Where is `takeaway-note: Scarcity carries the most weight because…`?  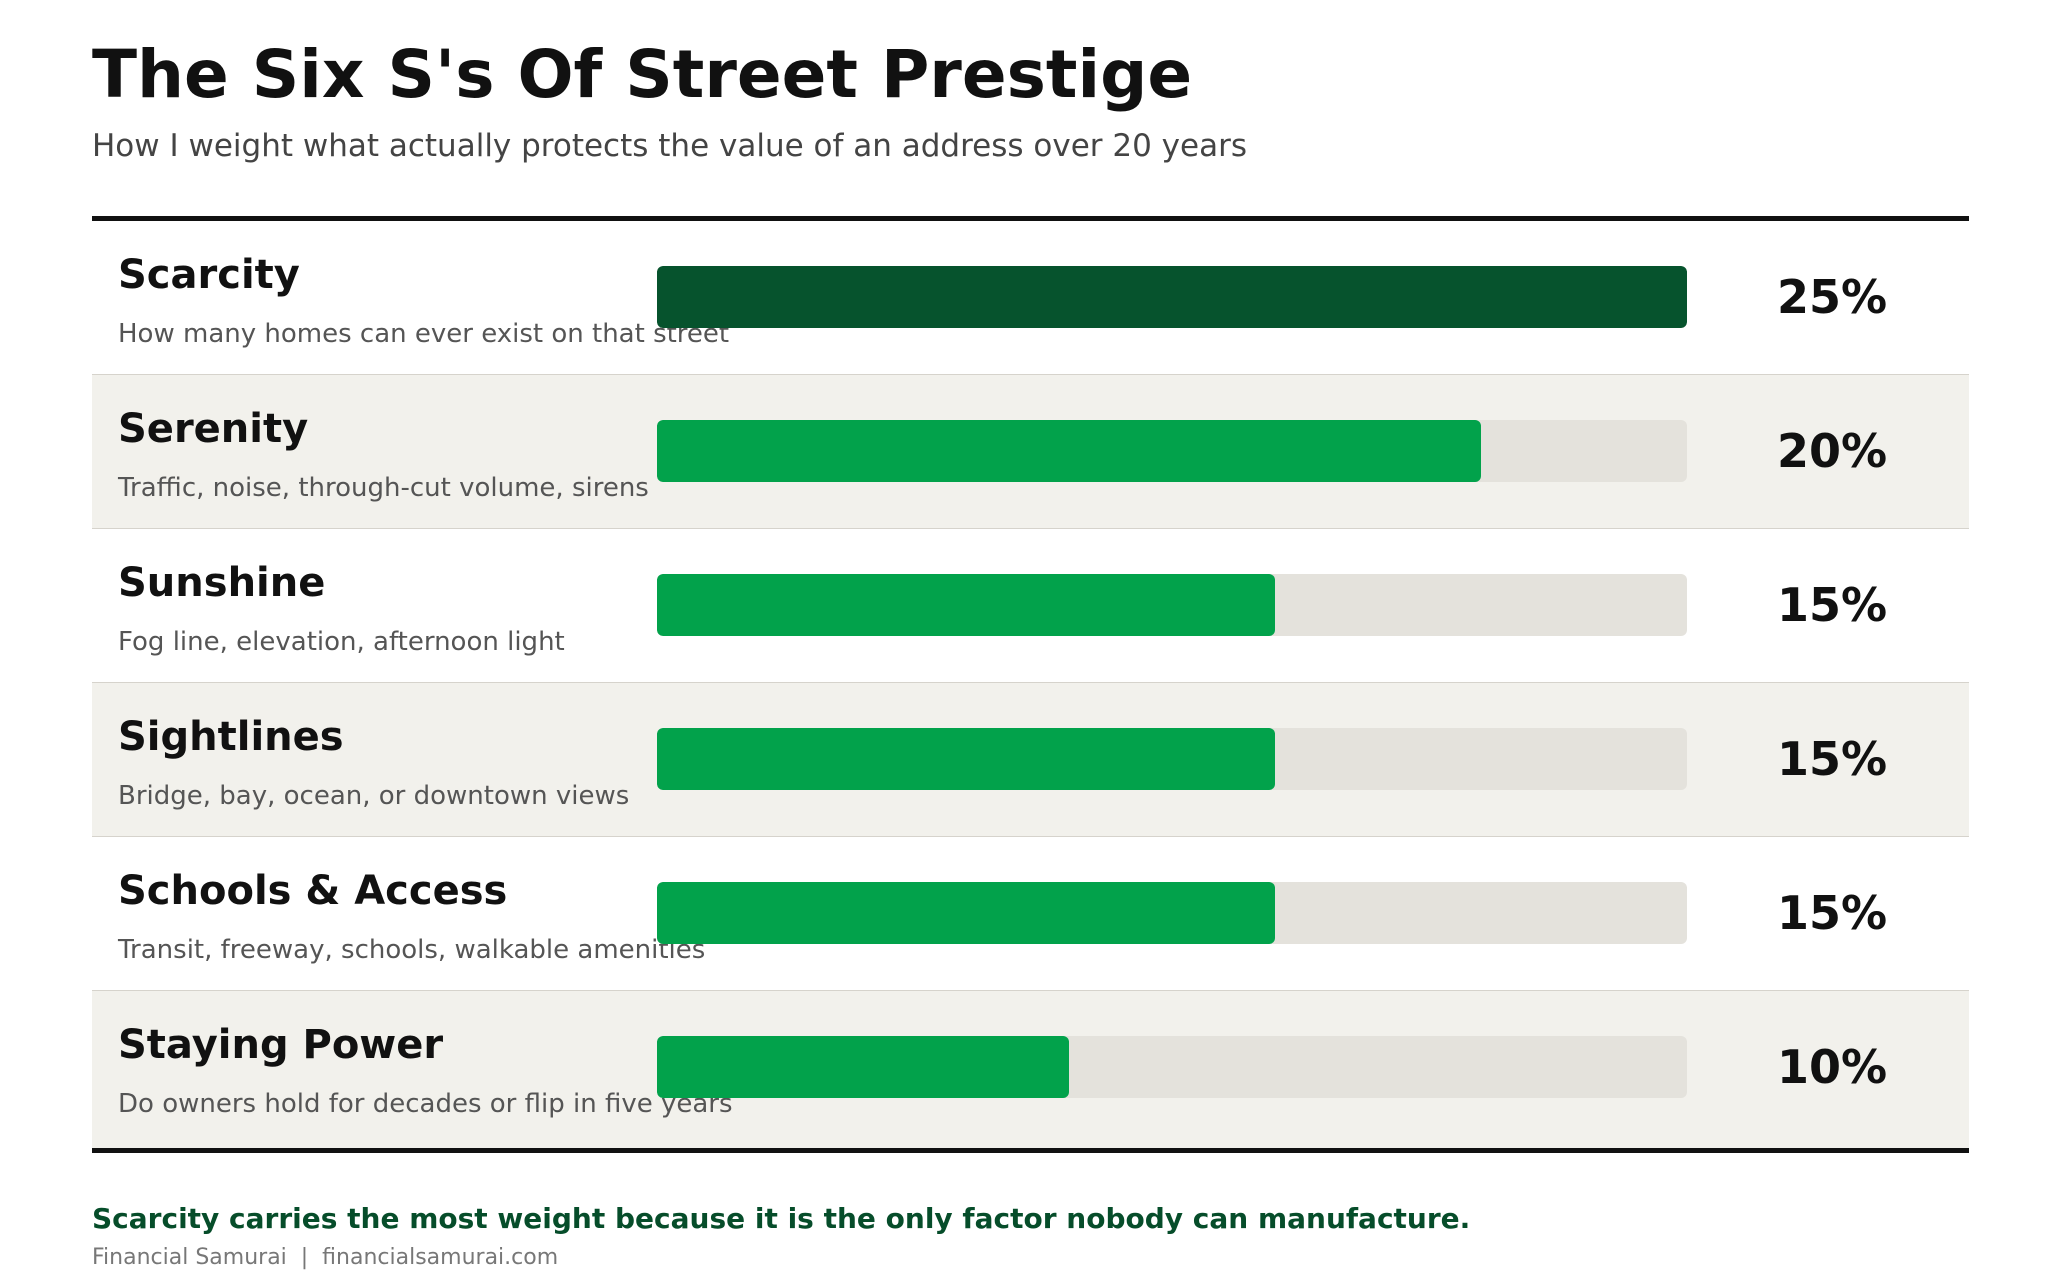 takeaway-note: Scarcity carries the most weight because… is located at coordinates (781, 1218).